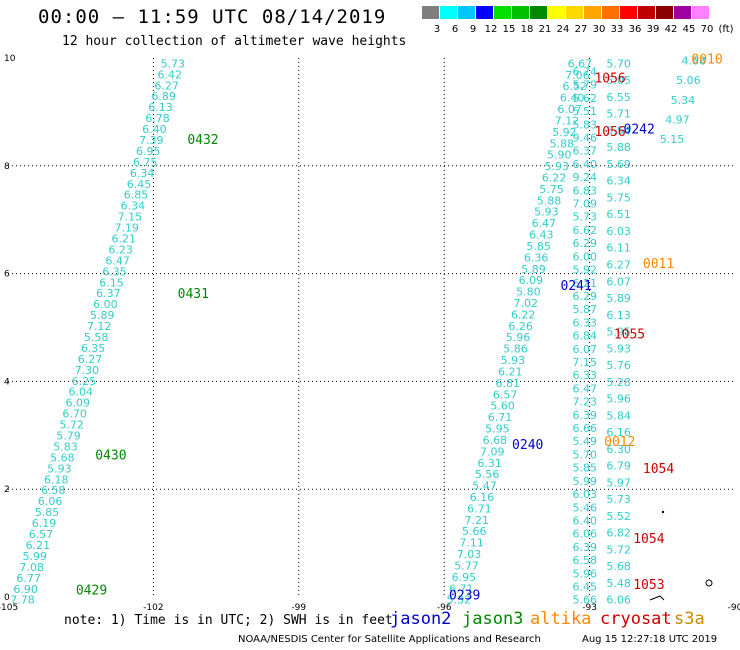 This screenshot has height=650, width=740. Describe the element at coordinates (618, 80) in the screenshot. I see `wave-height-sample: 5.05` at that location.